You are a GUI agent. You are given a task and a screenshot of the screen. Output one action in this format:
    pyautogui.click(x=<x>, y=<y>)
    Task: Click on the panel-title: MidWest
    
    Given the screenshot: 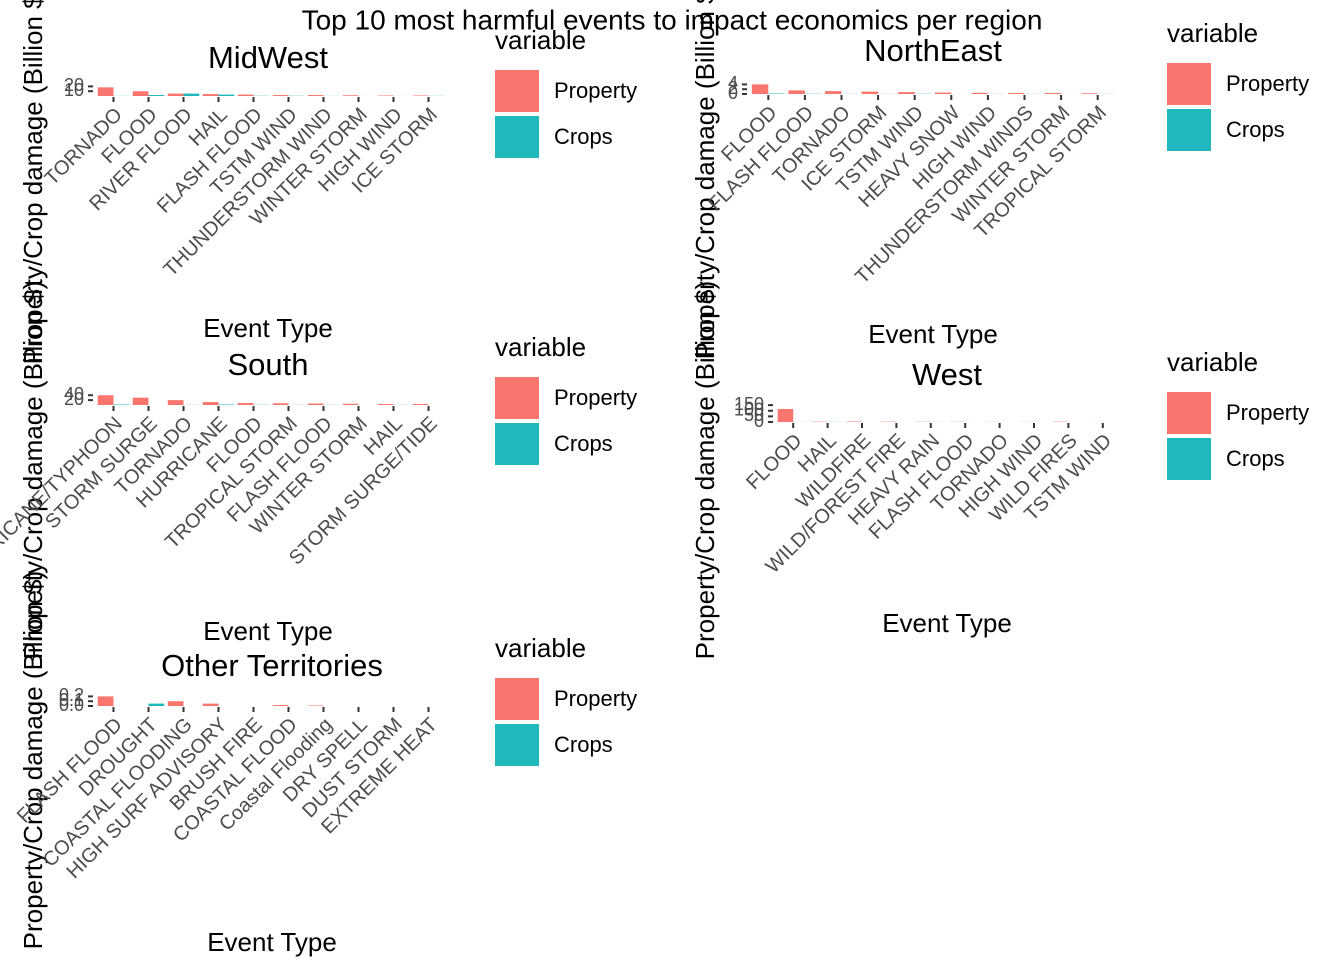 What is the action you would take?
    pyautogui.click(x=268, y=57)
    